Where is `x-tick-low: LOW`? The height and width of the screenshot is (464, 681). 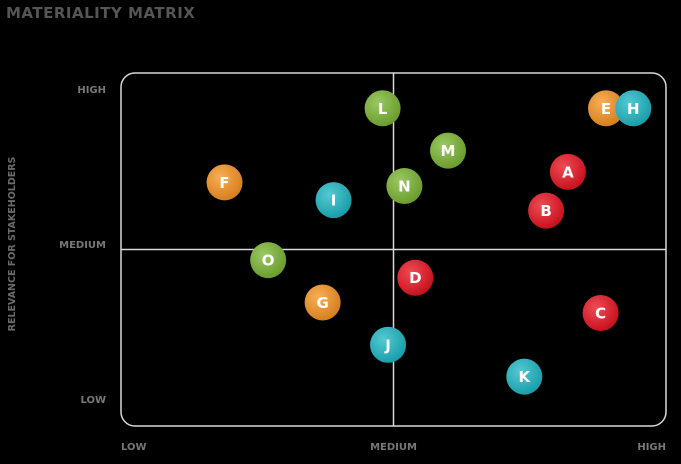
x-tick-low: LOW is located at coordinates (134, 447).